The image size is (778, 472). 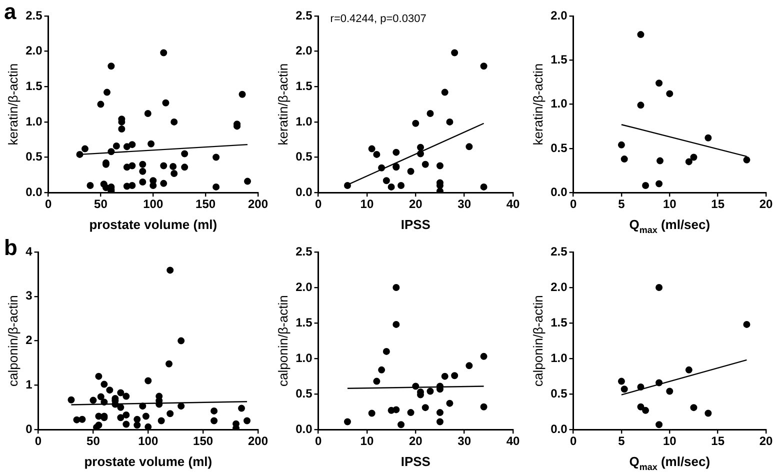 What do you see at coordinates (29, 385) in the screenshot?
I see `y-tick-label: 1` at bounding box center [29, 385].